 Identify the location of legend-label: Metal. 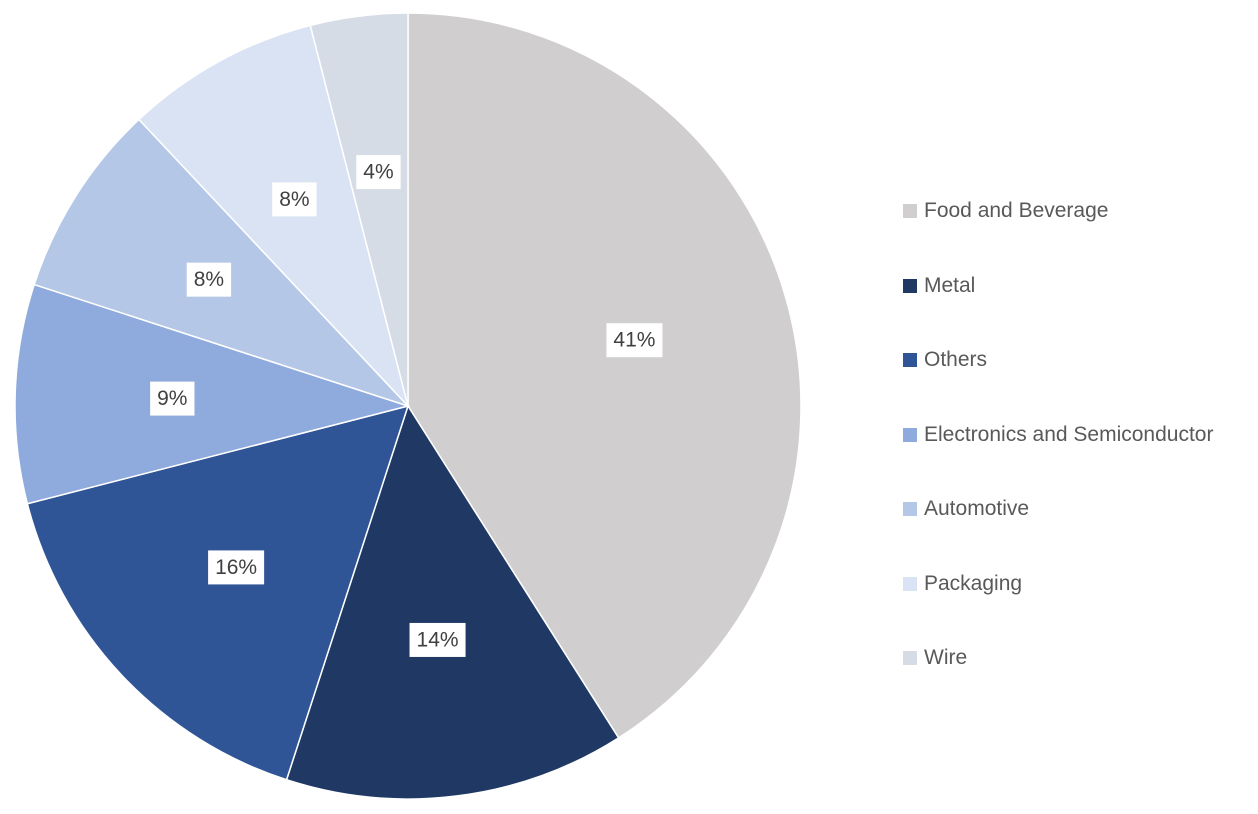
(950, 285).